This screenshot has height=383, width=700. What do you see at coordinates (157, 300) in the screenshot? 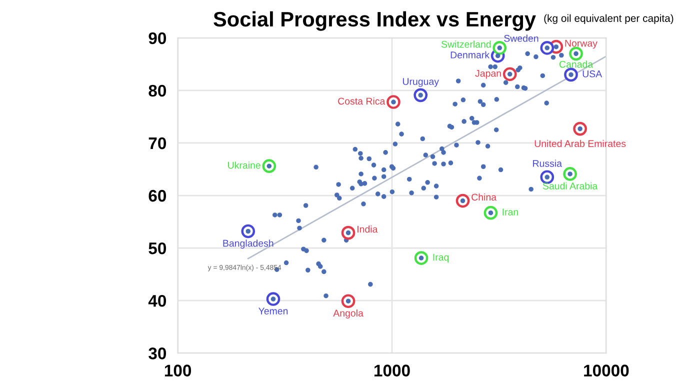
I see `y-tick-label: 40` at bounding box center [157, 300].